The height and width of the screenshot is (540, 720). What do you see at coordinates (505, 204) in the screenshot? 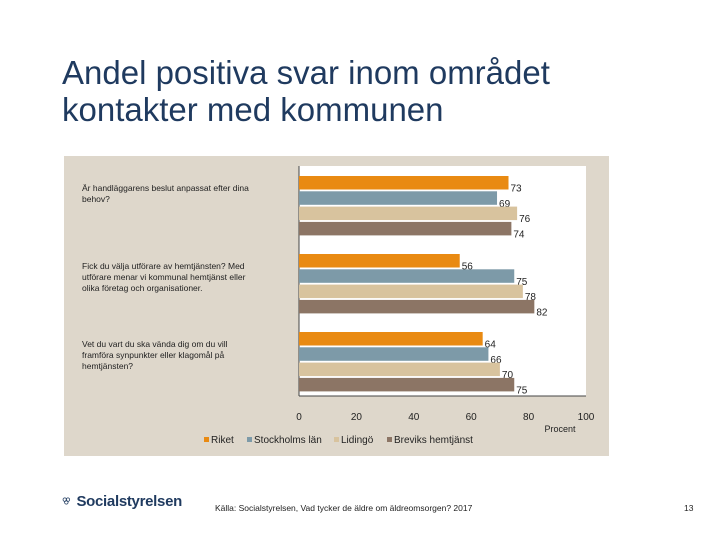
I see `data-label: 69` at bounding box center [505, 204].